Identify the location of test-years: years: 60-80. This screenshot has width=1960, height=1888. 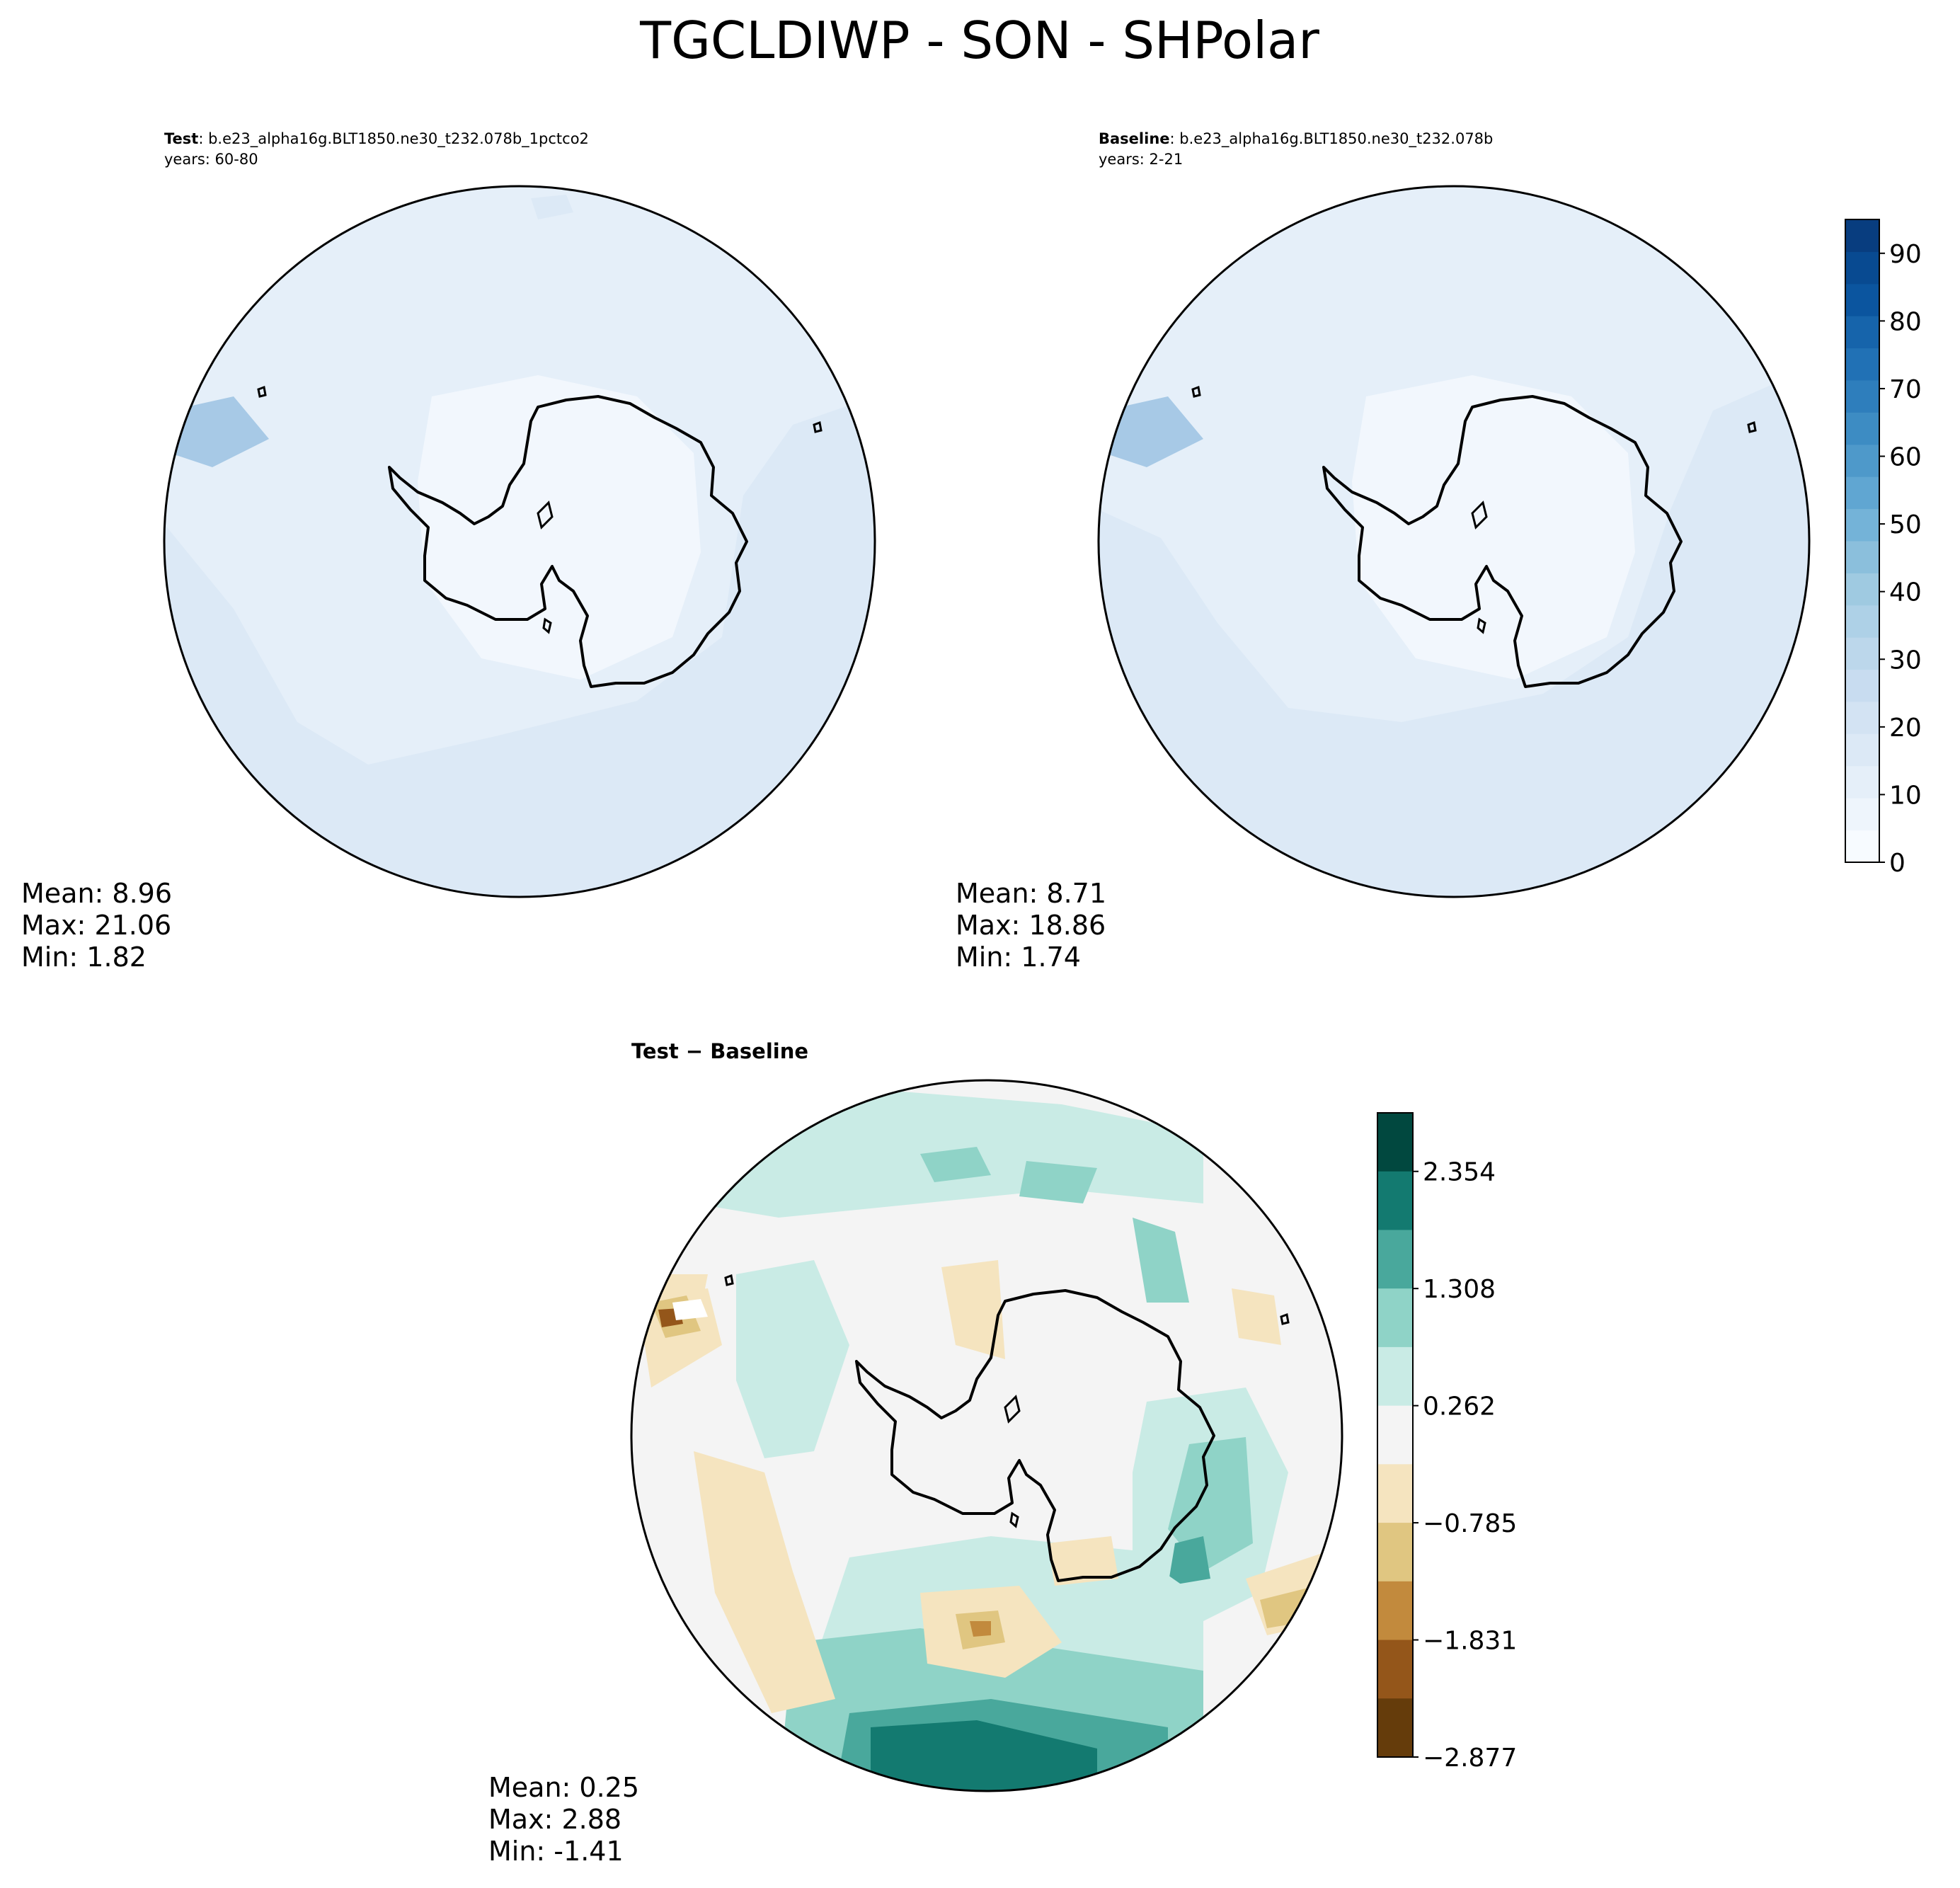
(211, 160).